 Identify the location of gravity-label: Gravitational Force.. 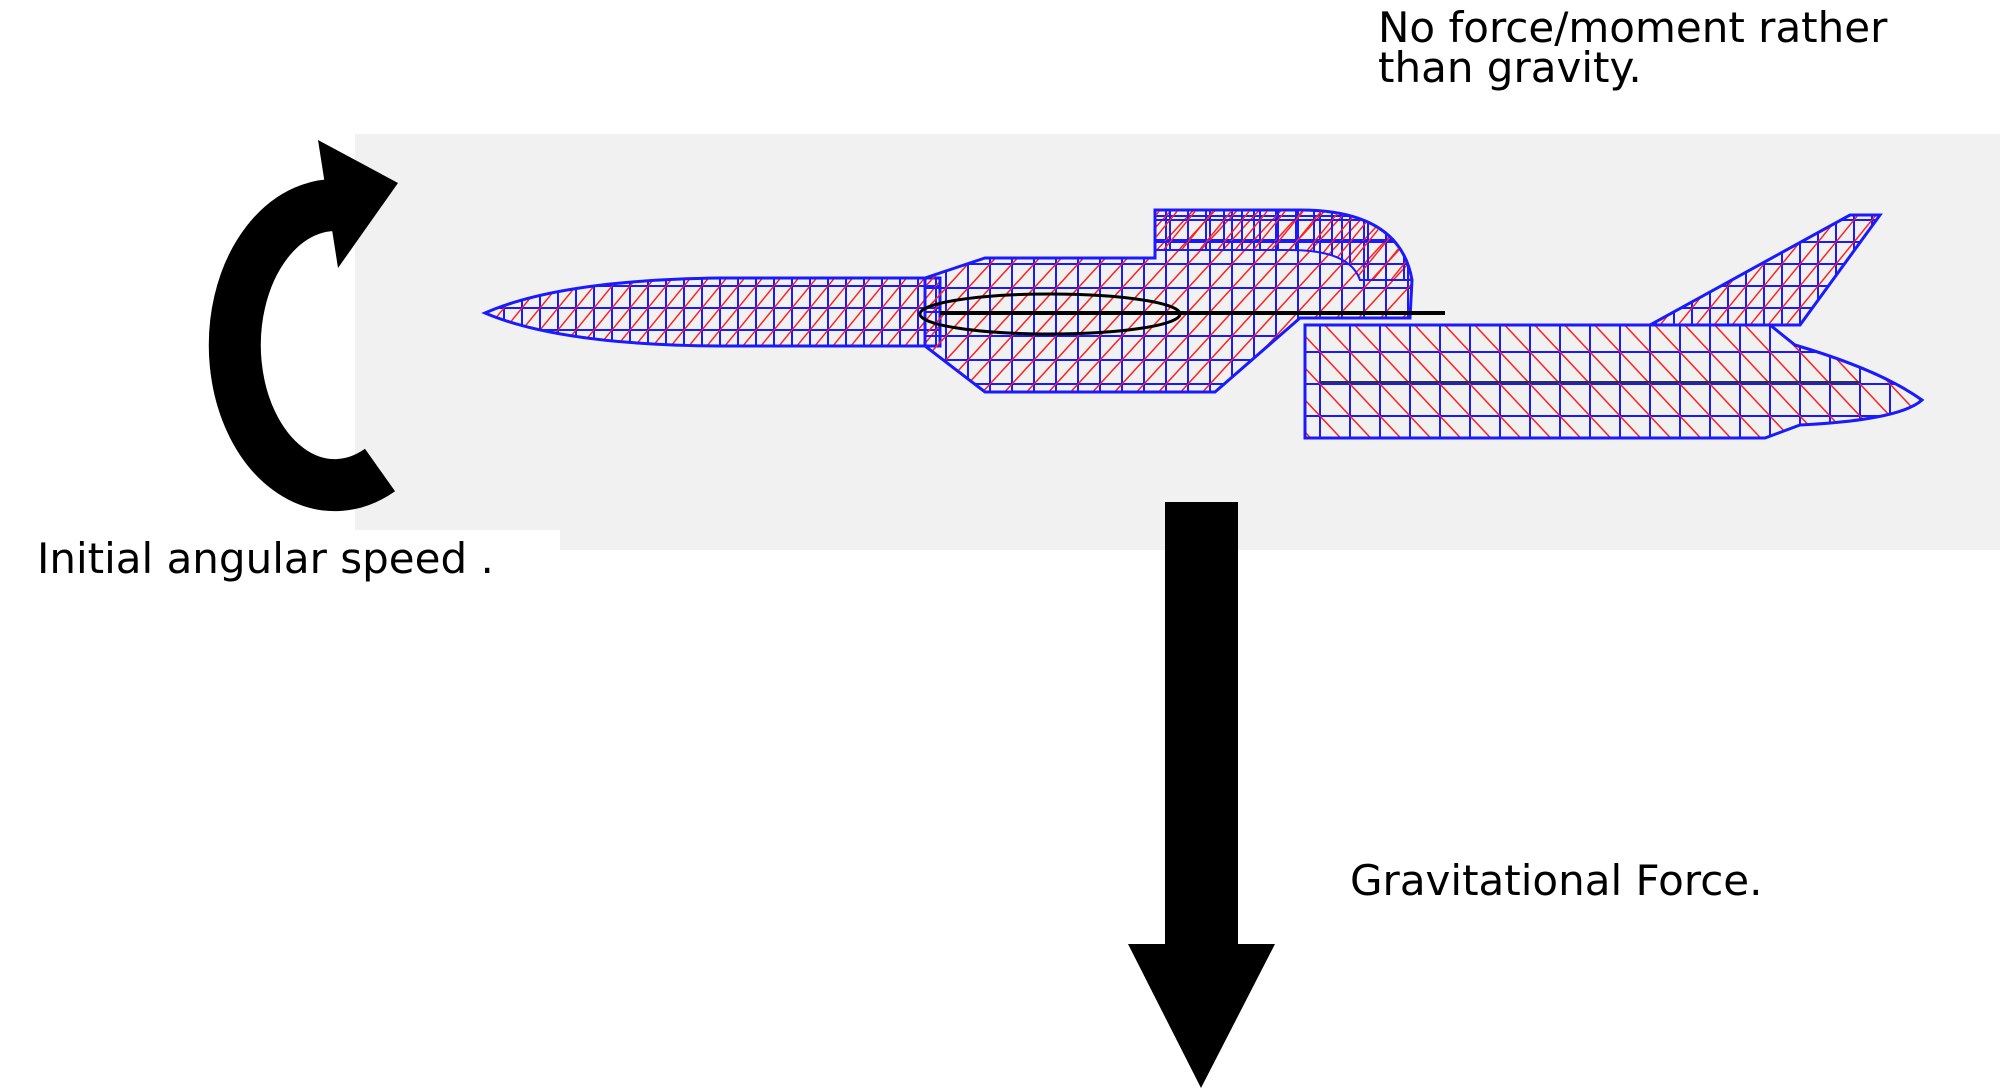
(1556, 880).